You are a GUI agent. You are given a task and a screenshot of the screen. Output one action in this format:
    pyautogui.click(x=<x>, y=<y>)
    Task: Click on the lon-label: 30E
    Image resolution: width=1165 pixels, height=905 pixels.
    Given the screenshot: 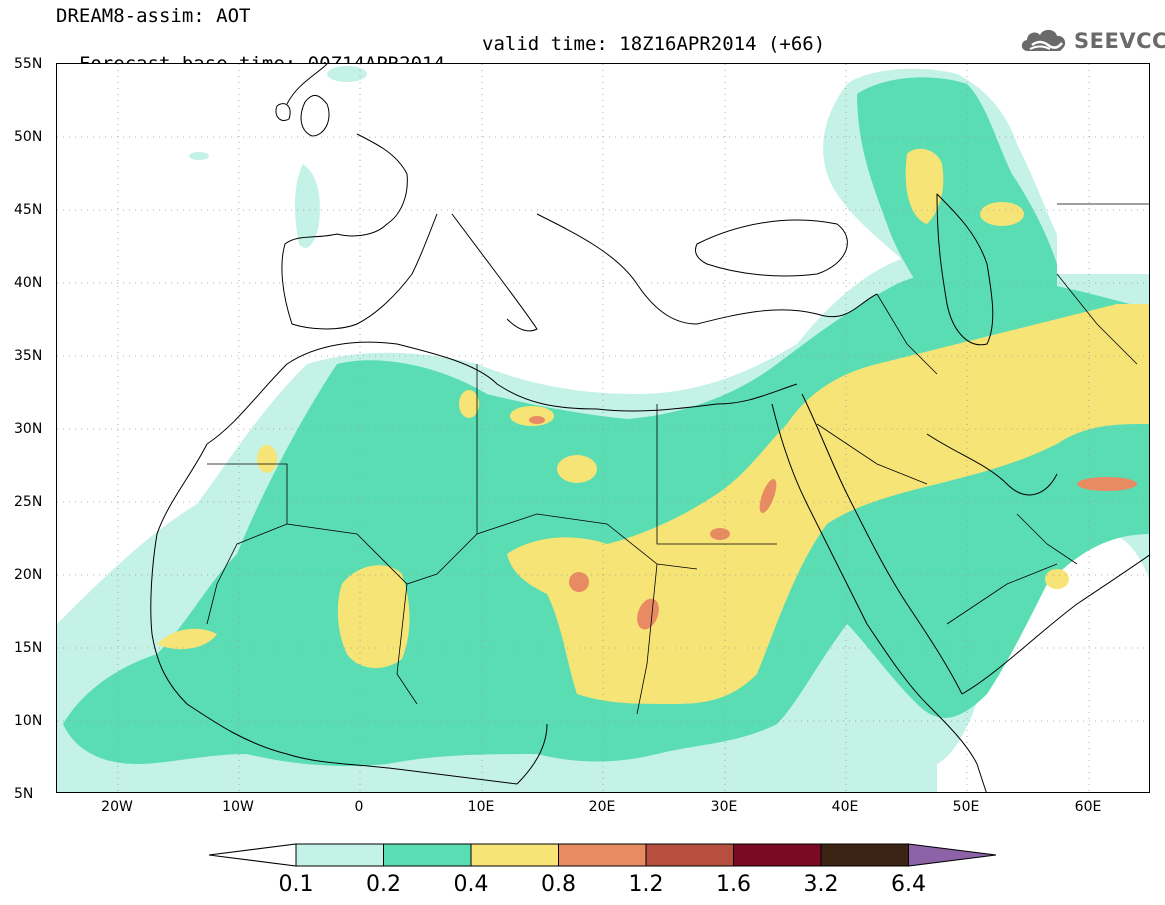 What is the action you would take?
    pyautogui.click(x=724, y=807)
    